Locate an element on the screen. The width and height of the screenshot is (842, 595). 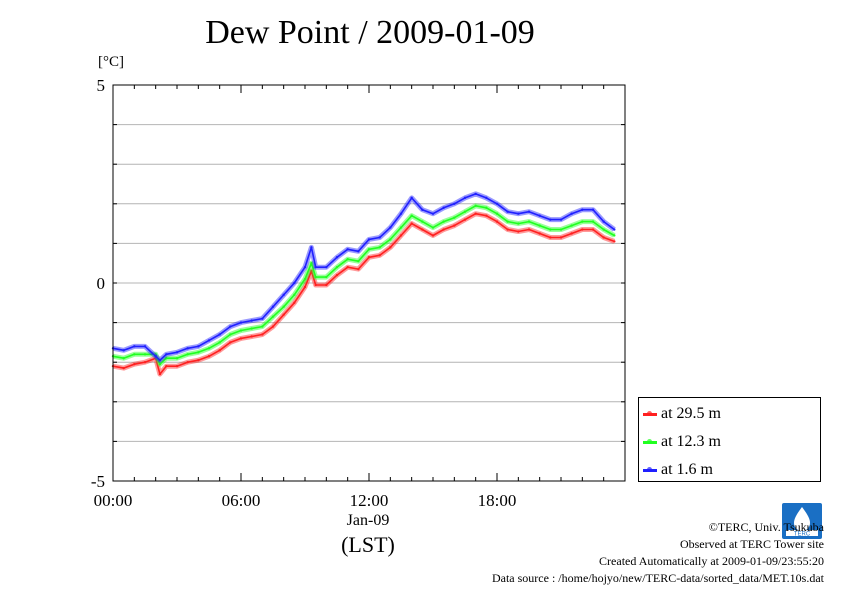
terc-logo: TERC is located at coordinates (802, 521).